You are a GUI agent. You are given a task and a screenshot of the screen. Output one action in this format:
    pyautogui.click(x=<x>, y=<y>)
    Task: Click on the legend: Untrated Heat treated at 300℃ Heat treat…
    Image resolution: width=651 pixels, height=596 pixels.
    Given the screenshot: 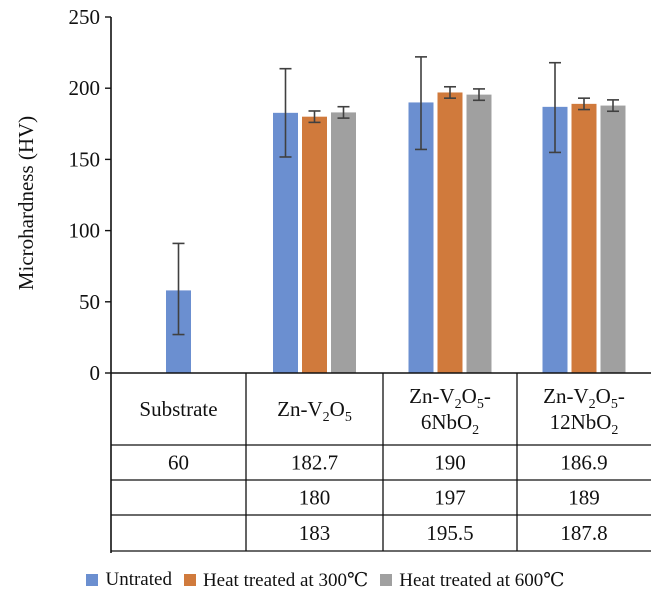 What is the action you would take?
    pyautogui.click(x=325, y=580)
    